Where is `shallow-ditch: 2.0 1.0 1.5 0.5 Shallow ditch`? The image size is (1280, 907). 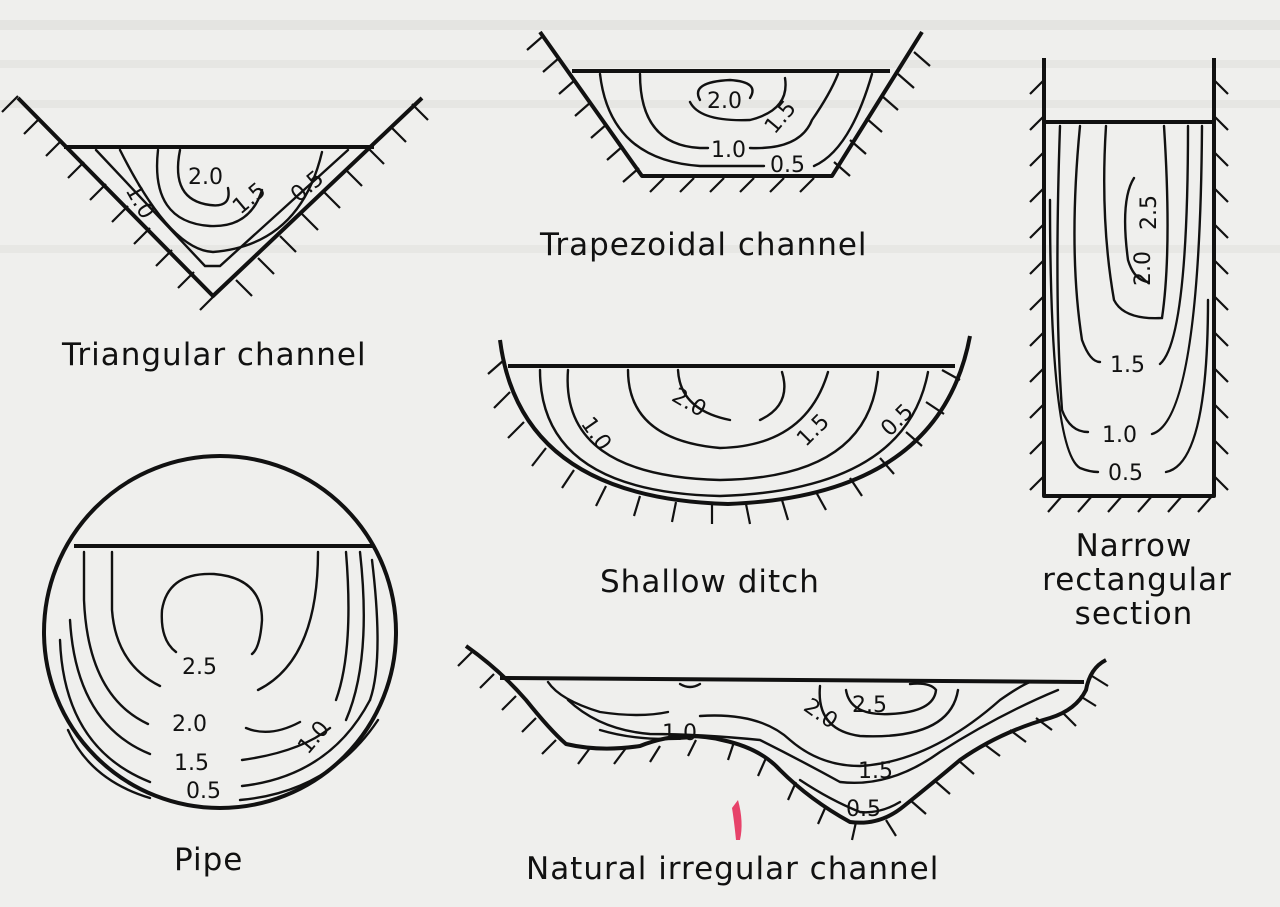
shallow-ditch: 2.0 1.0 1.5 0.5 Shallow ditch is located at coordinates (729, 467).